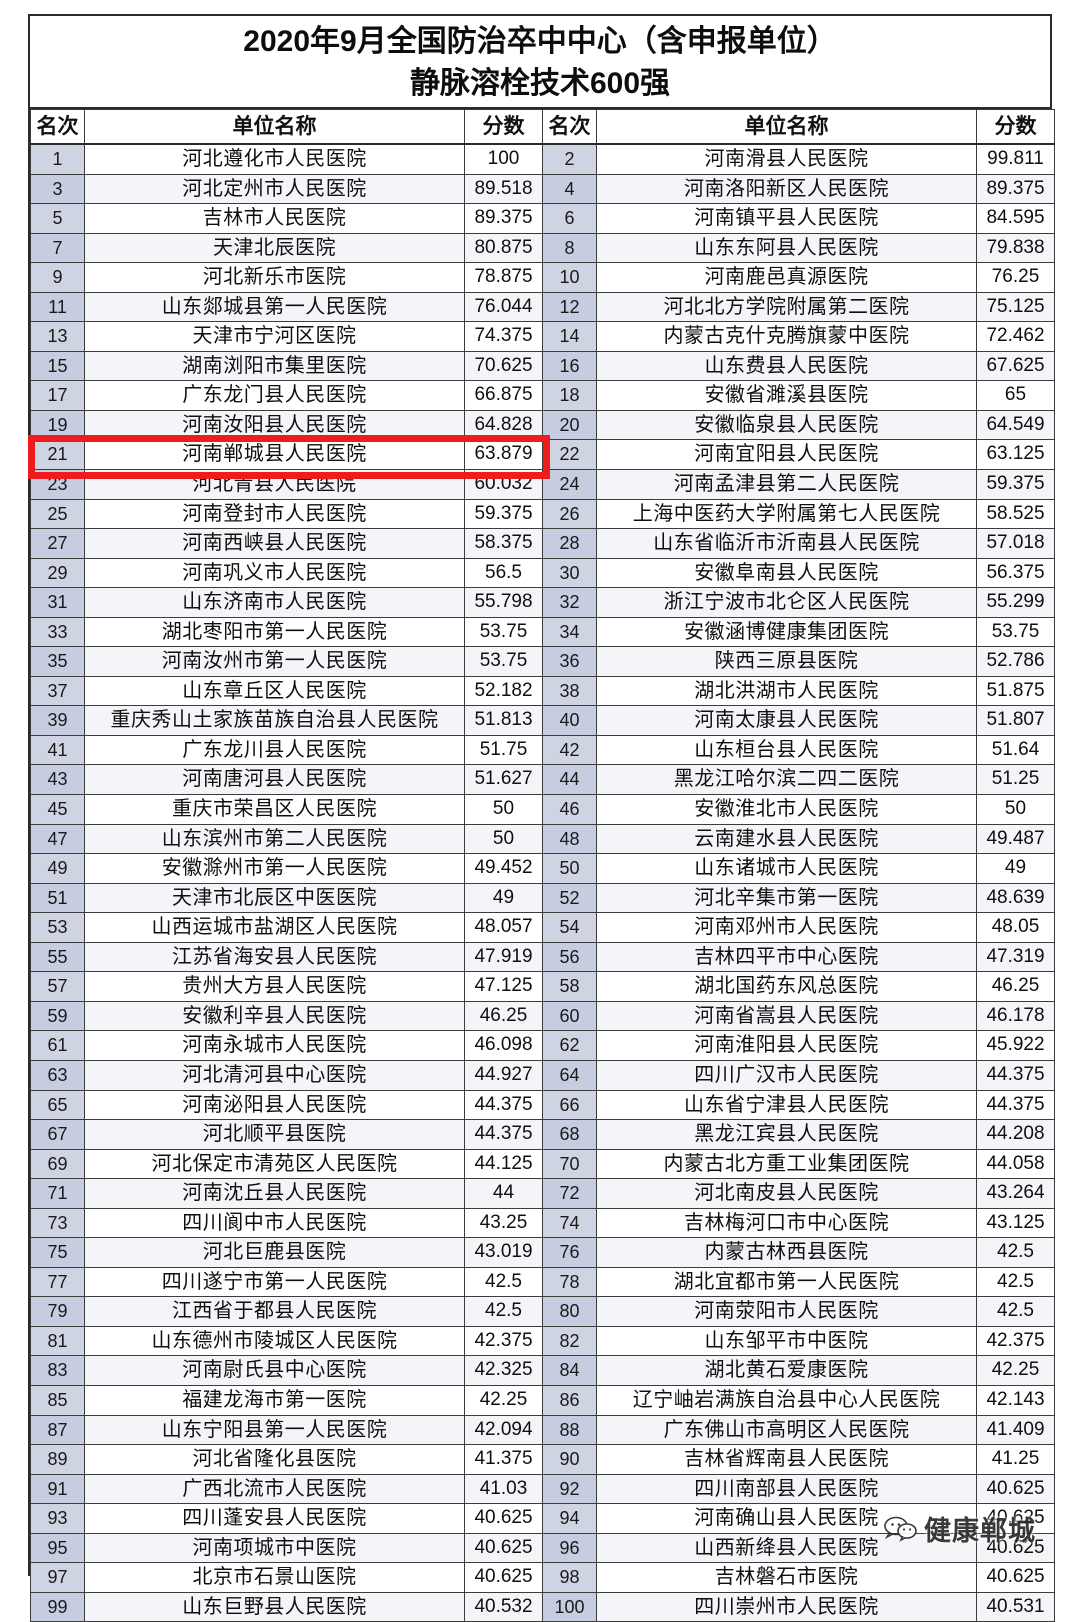  What do you see at coordinates (569, 248) in the screenshot?
I see `row-rank-right: 8` at bounding box center [569, 248].